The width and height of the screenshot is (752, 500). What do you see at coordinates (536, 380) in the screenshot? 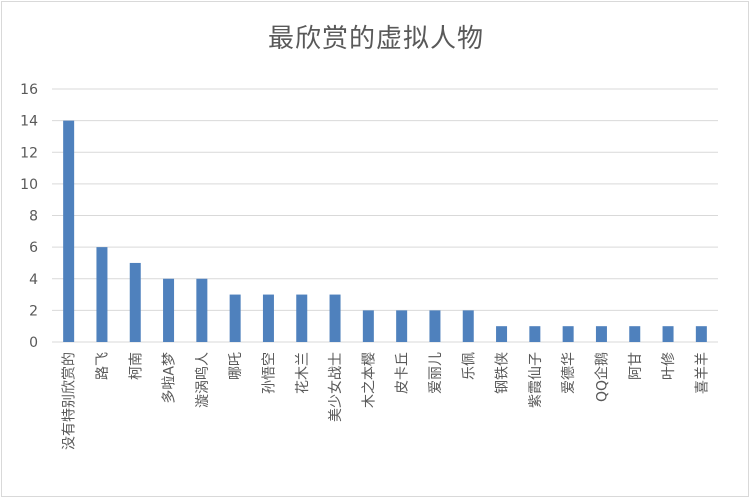
I see `x-tick-label: 紫霞仙子` at bounding box center [536, 380].